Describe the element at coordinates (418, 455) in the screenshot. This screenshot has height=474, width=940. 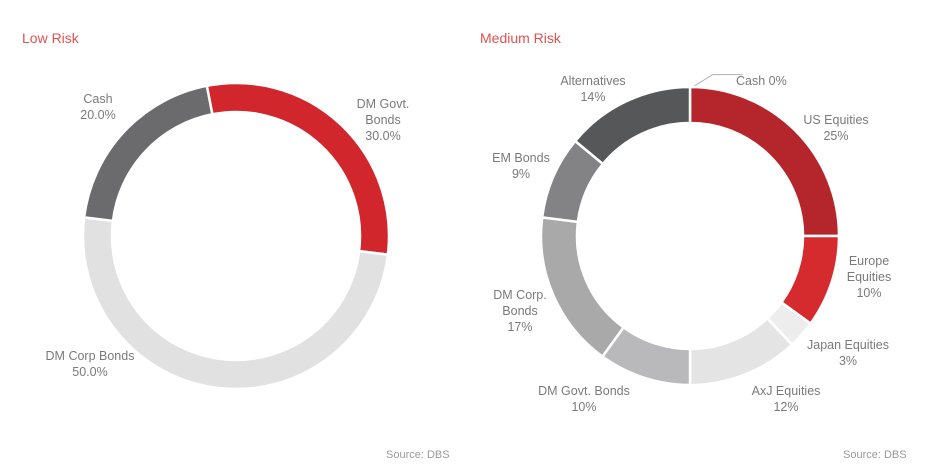
I see `source-note-left: Source: DBS` at that location.